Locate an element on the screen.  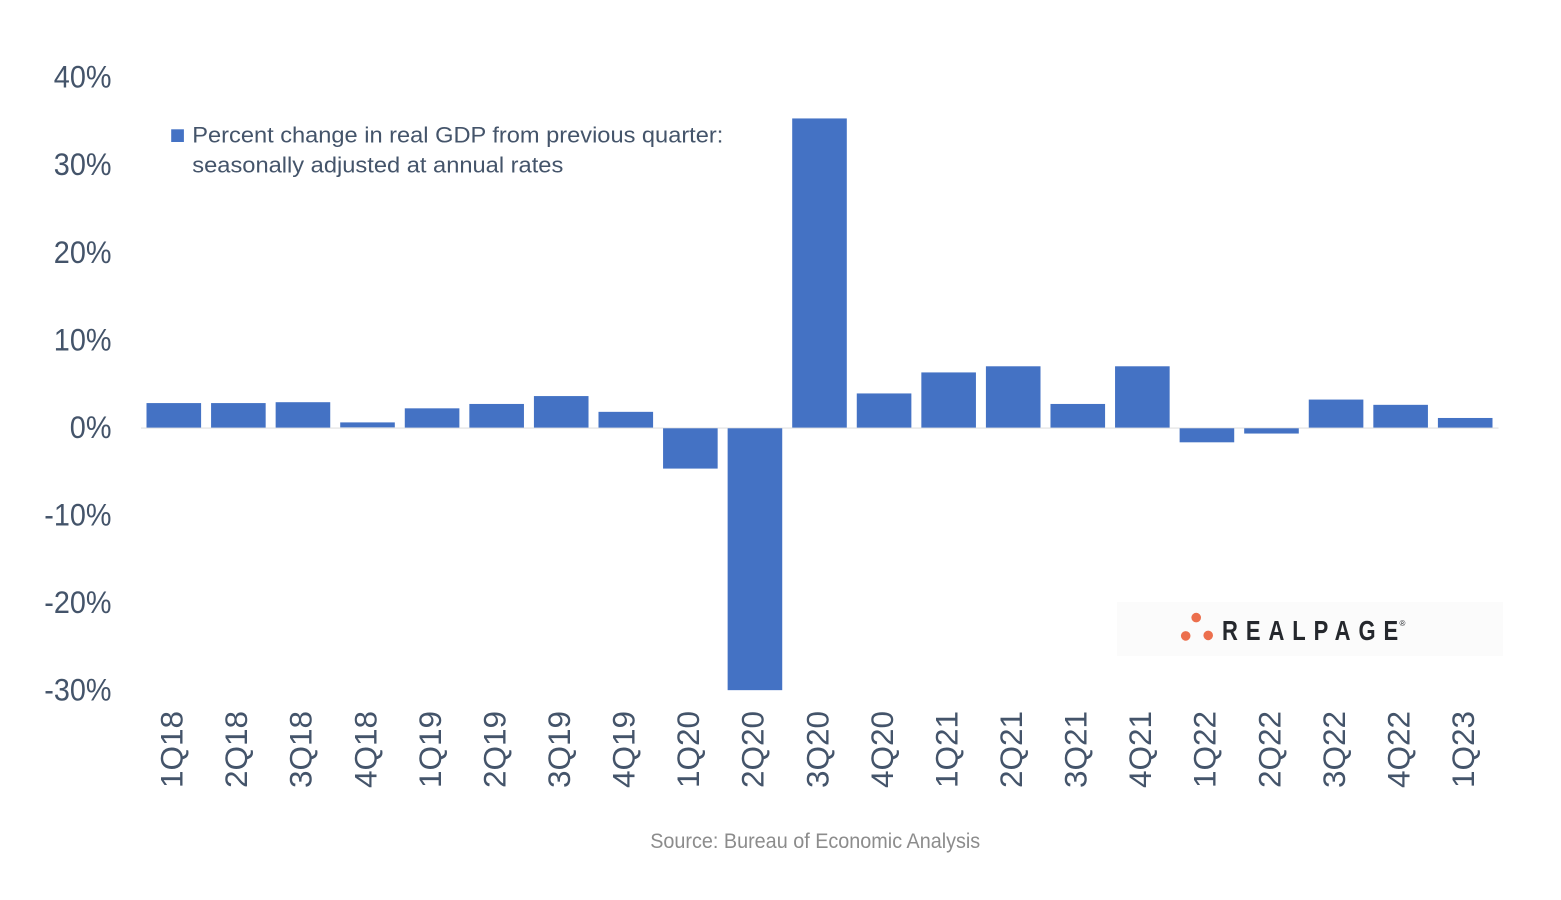
svg-text:Source: Bureau of Economic Ana: Source: Bureau of Economic Analysis is located at coordinates (815, 841).